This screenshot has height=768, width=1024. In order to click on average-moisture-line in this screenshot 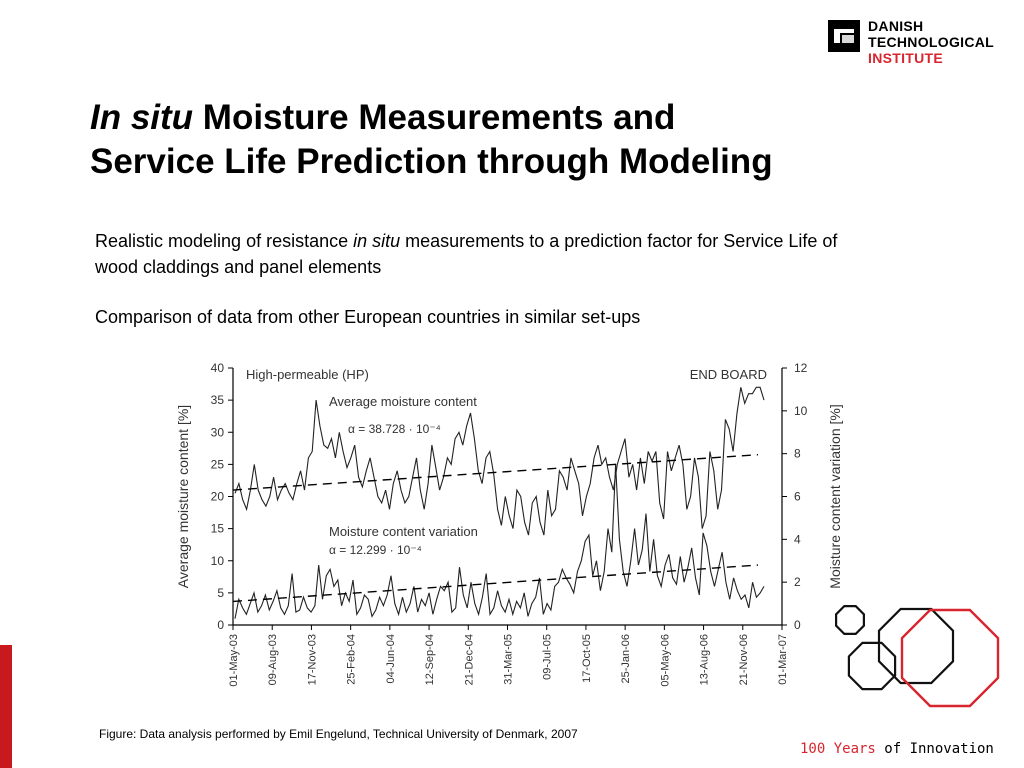, I will do `click(499, 461)`.